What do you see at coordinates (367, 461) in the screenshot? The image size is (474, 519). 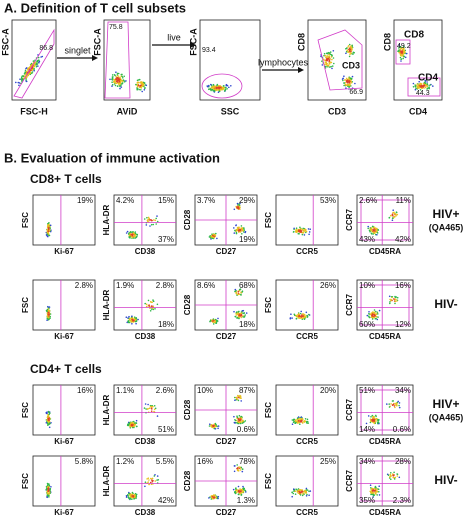 I see `quadrant-percent: 34%` at bounding box center [367, 461].